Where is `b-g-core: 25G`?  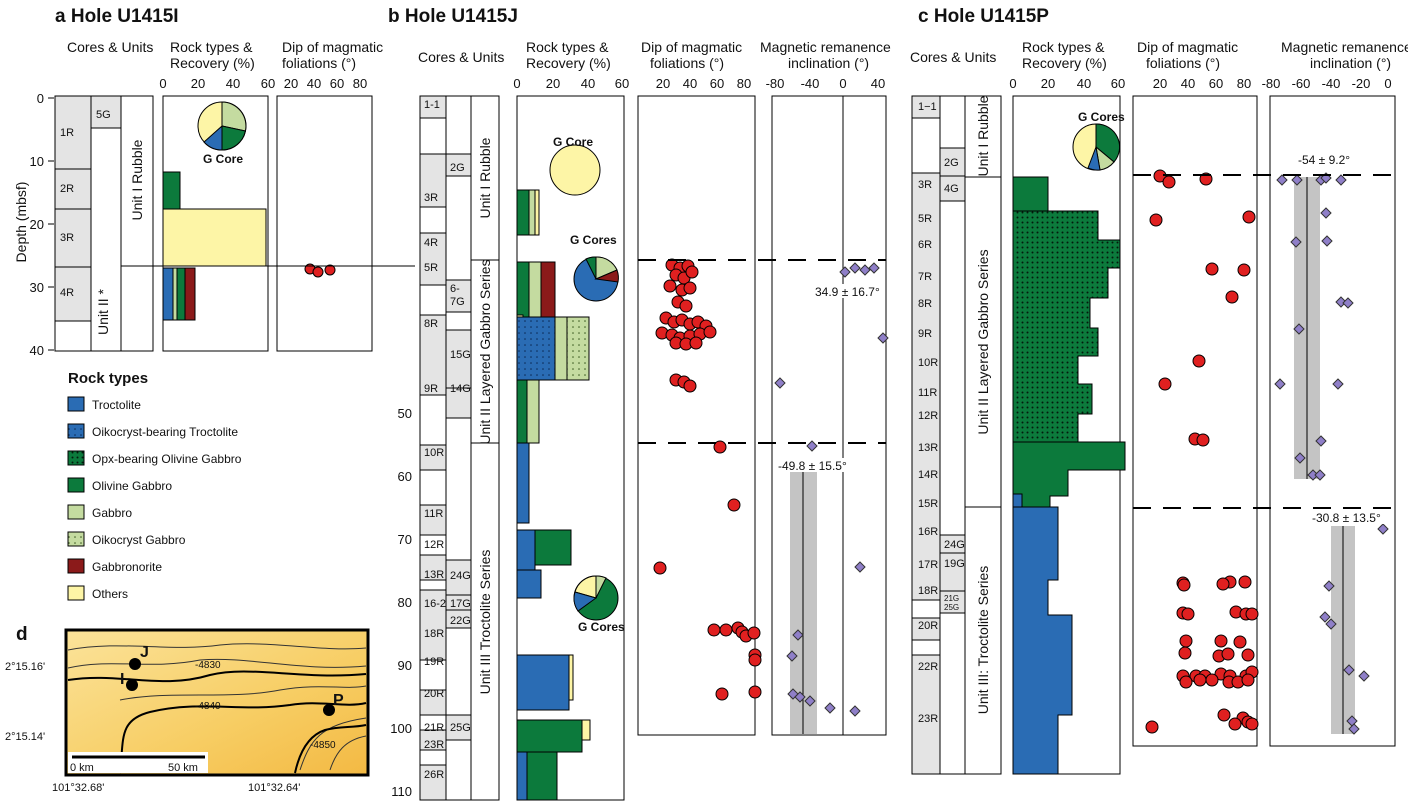
b-g-core: 25G is located at coordinates (460, 728).